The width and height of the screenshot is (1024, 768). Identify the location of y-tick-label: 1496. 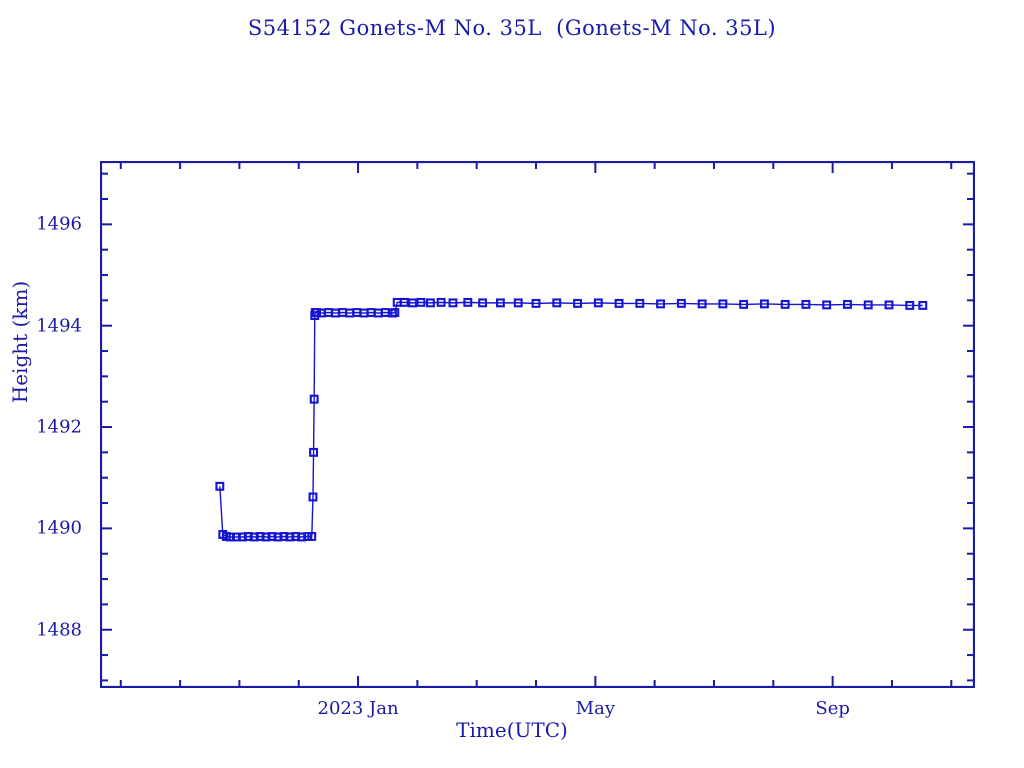
(59, 224).